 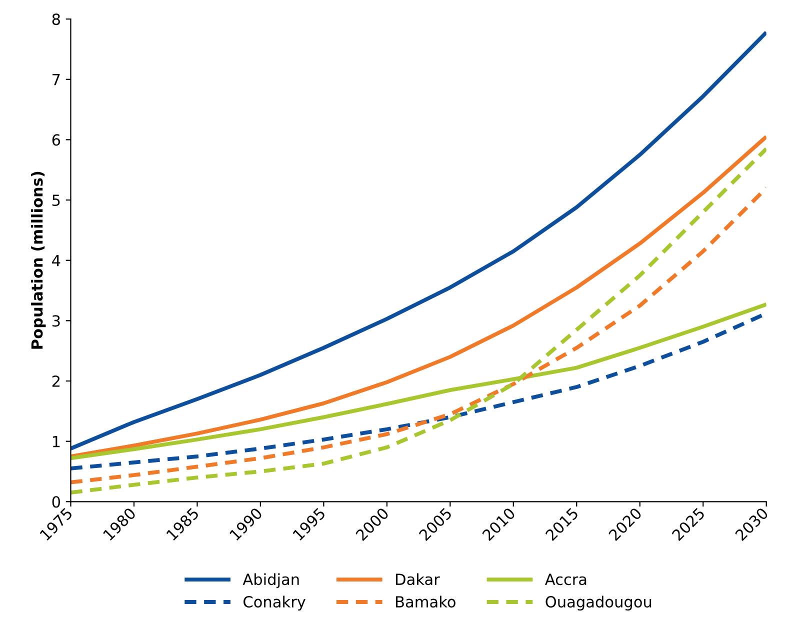 What do you see at coordinates (56, 20) in the screenshot?
I see `y-tick-label: 8` at bounding box center [56, 20].